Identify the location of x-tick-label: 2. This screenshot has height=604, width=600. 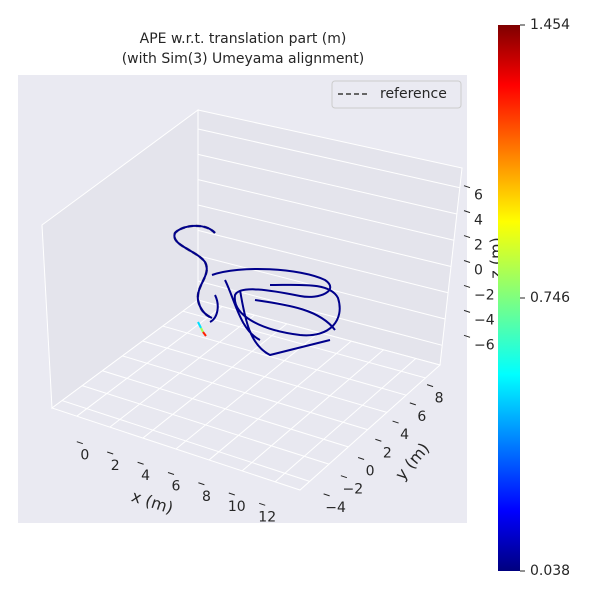
(115, 466).